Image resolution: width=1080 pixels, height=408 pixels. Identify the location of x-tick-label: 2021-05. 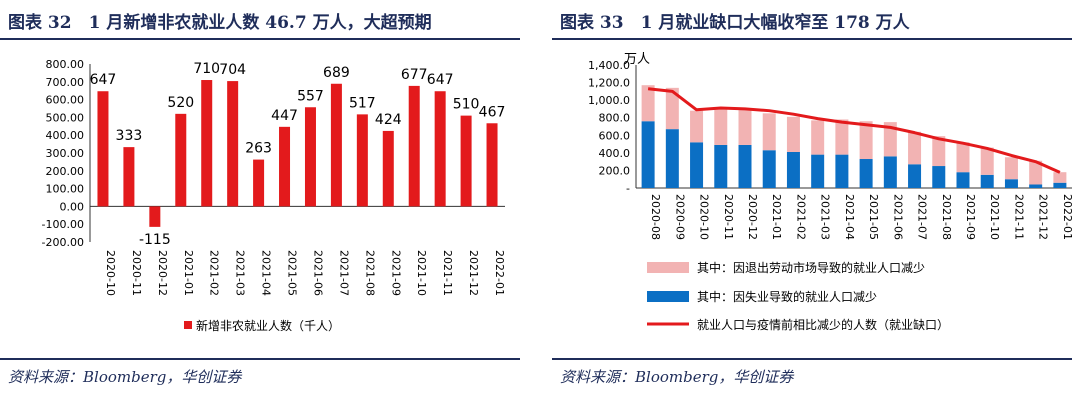
(873, 217).